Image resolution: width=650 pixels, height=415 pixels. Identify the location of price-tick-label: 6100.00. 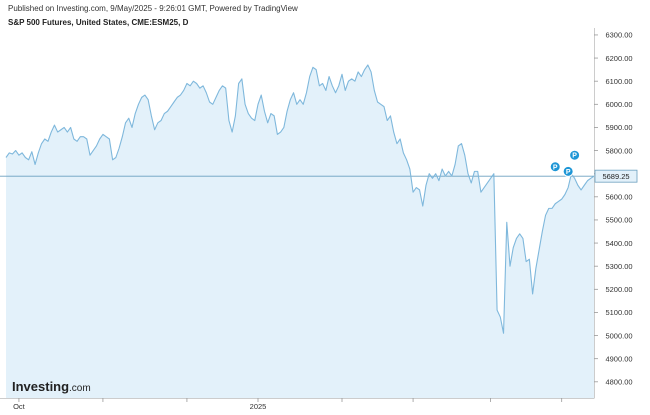
(618, 81).